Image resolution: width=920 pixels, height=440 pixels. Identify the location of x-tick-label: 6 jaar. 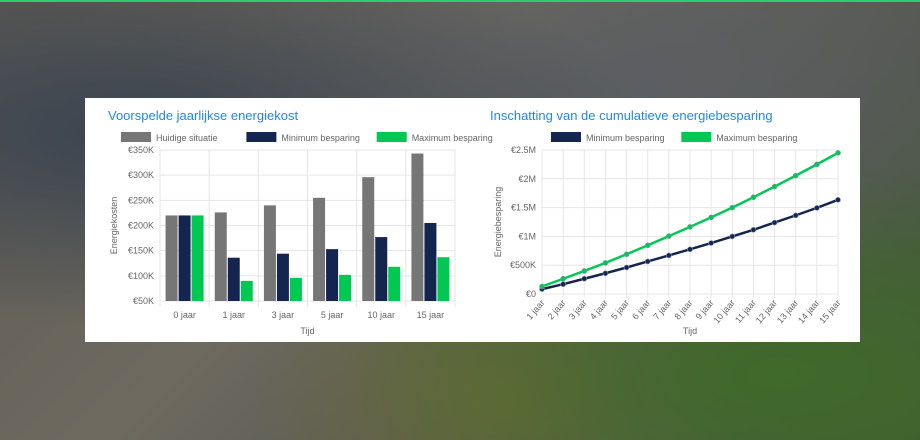
(641, 310).